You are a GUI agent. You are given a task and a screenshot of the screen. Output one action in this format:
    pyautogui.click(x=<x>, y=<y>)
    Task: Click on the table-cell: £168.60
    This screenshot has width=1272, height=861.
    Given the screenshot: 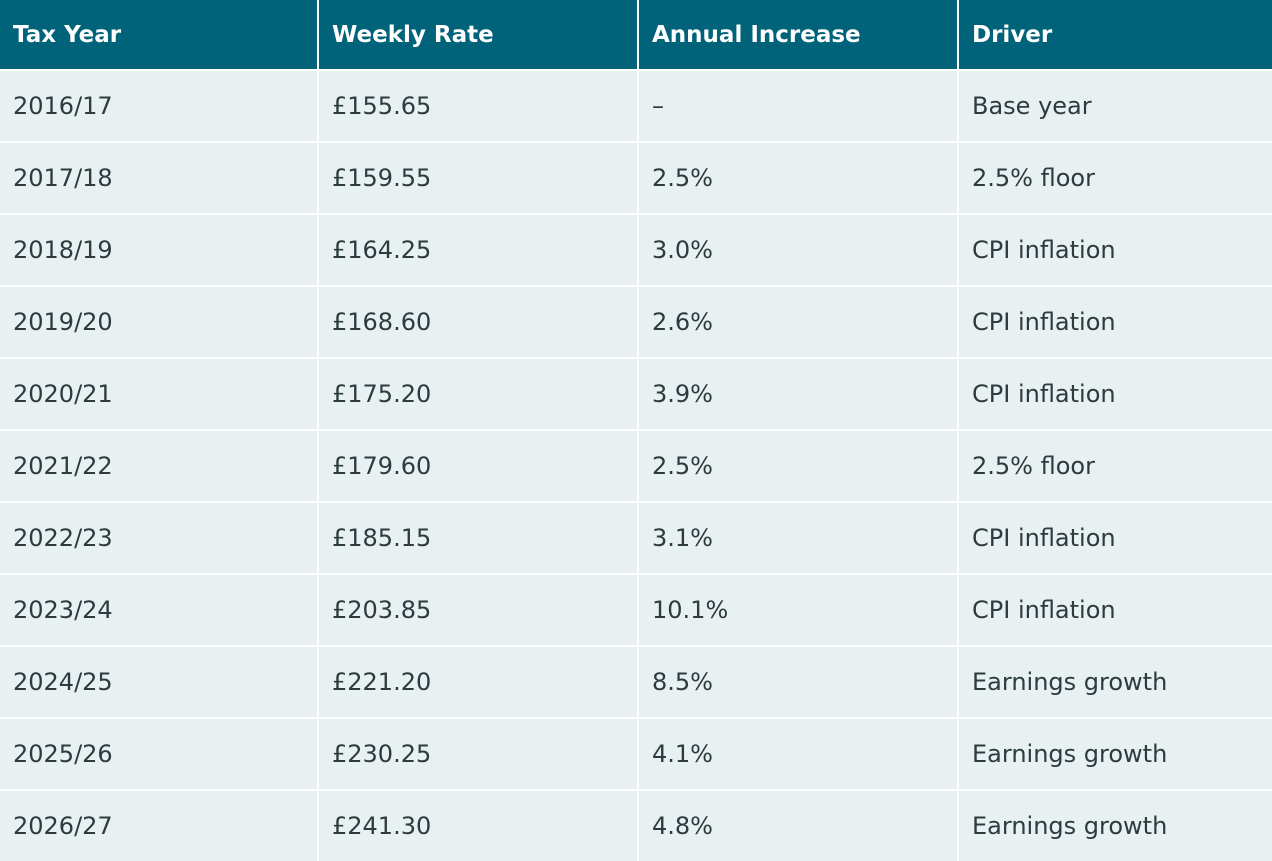 What is the action you would take?
    pyautogui.click(x=478, y=322)
    